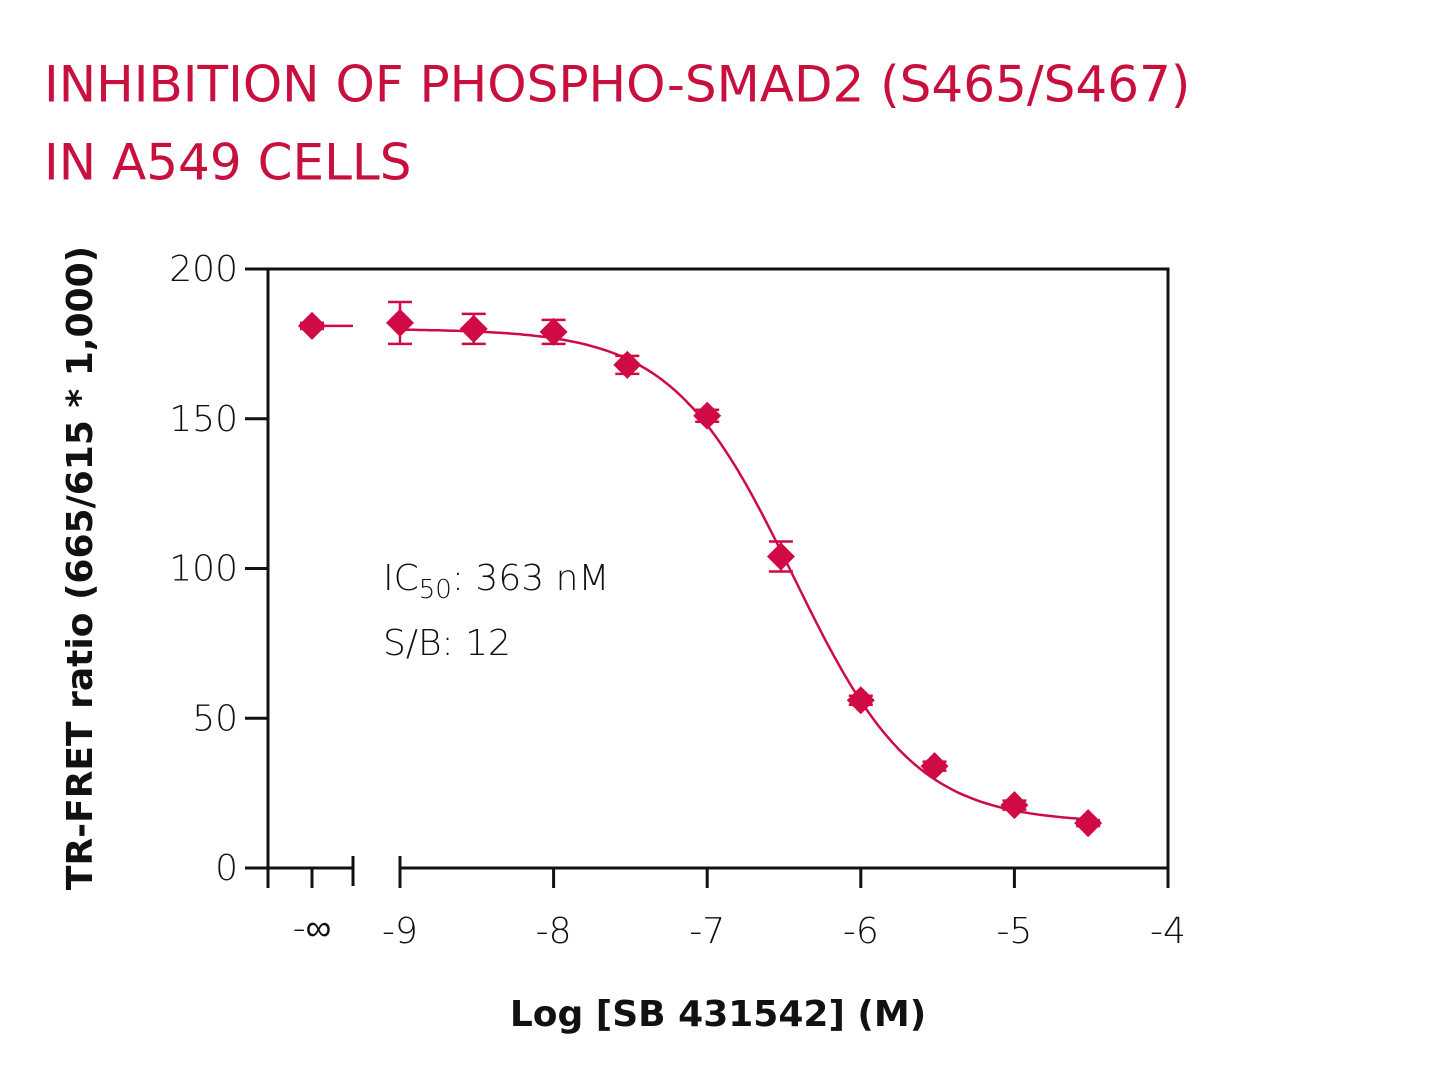 Image resolution: width=1438 pixels, height=1083 pixels. What do you see at coordinates (228, 163) in the screenshot?
I see `chart-title: IN A549 CELLS` at bounding box center [228, 163].